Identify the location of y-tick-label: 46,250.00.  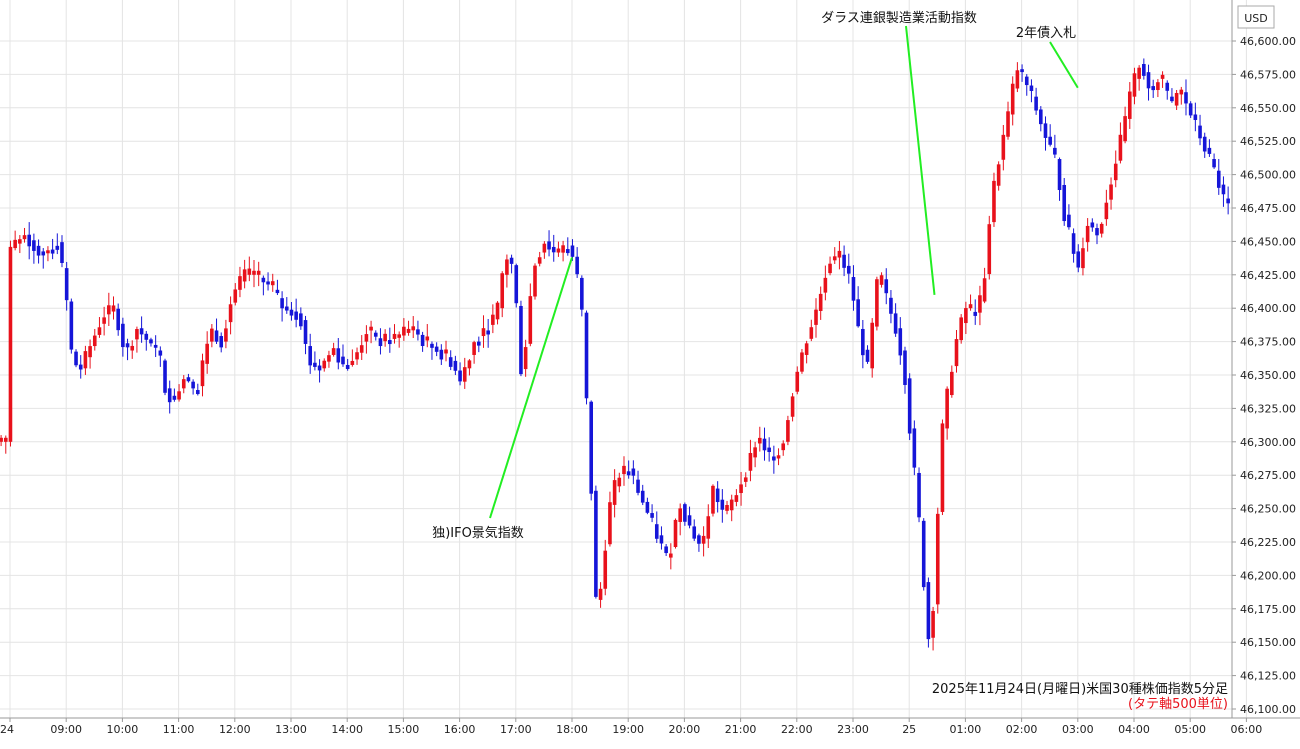
(1268, 509).